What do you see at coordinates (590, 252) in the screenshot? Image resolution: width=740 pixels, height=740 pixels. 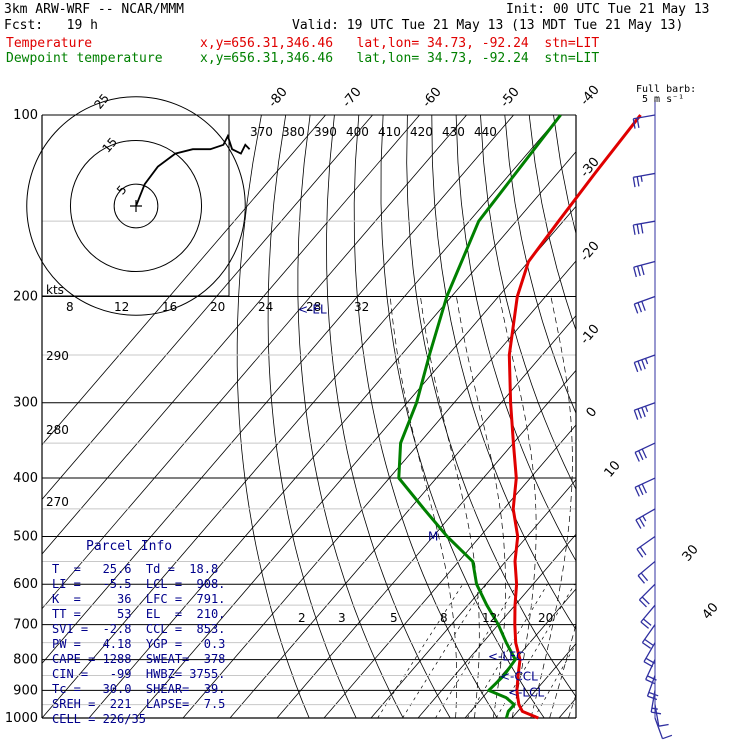 I see `isotherm-label: -20` at bounding box center [590, 252].